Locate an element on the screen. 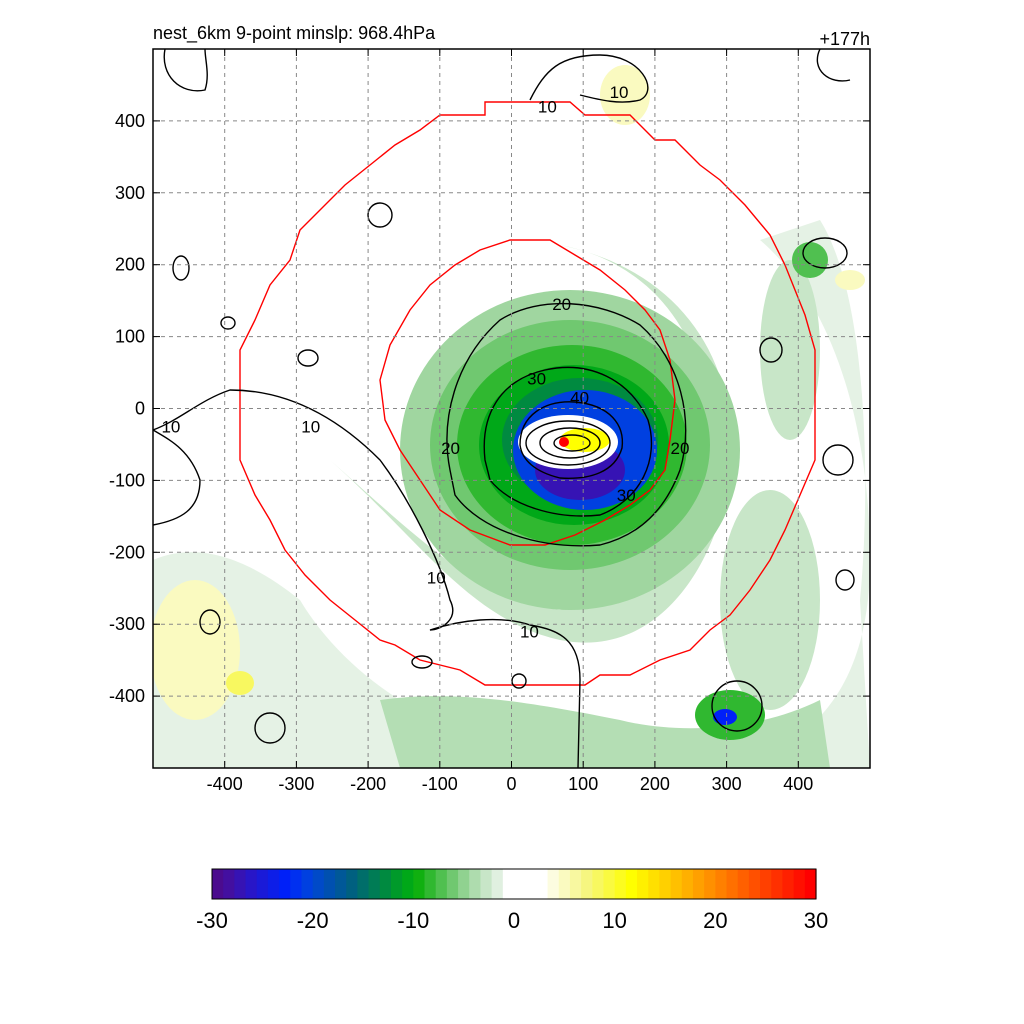  x-tick-label: 200 is located at coordinates (655, 784).